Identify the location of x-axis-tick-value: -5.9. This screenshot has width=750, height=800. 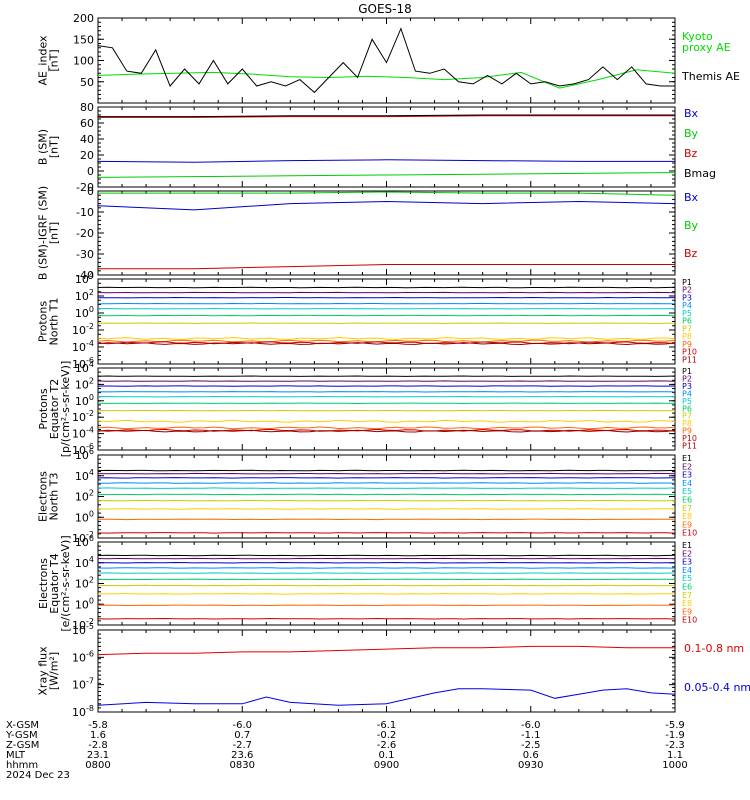
(675, 725).